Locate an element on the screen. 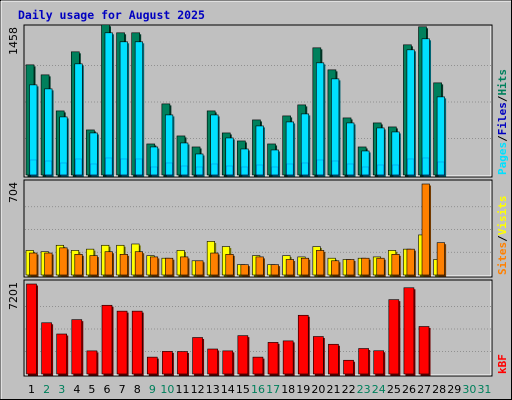  legend-entry: Sites is located at coordinates (502, 258).